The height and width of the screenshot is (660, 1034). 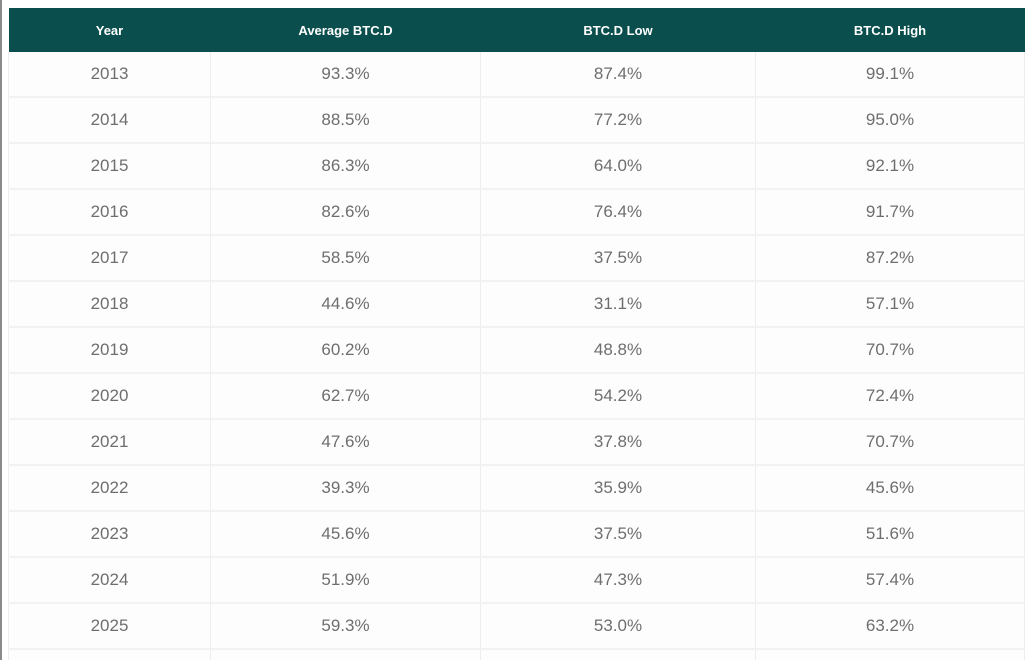 I want to click on table-row: 2013 93.3% 87.4% 99.1%, so click(x=516, y=75).